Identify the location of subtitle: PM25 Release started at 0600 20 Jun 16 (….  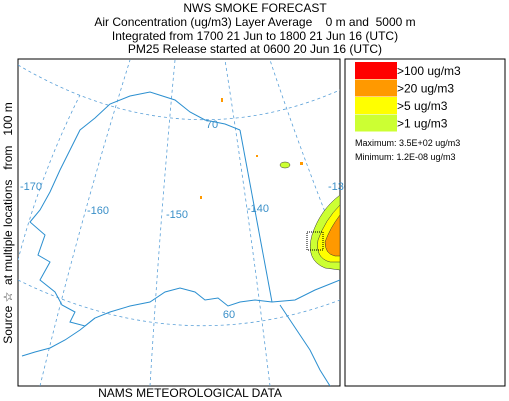
(255, 49).